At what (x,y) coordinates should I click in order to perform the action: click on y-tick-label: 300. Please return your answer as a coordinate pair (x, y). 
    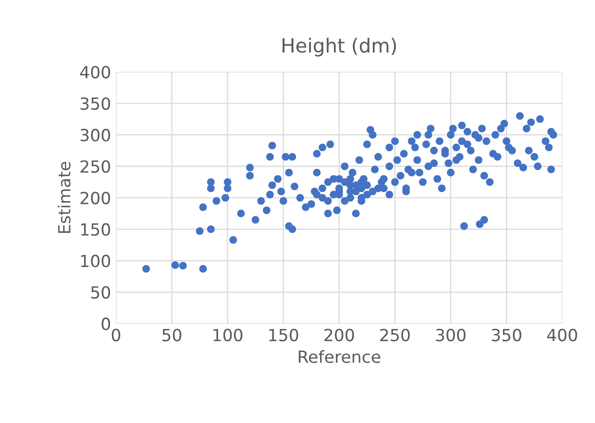
    Looking at the image, I should click on (95, 135).